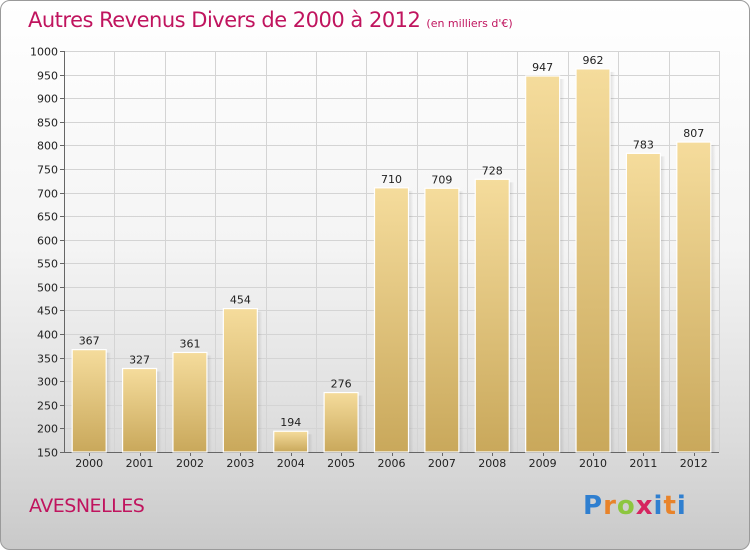  I want to click on bar-value-label: 807, so click(693, 133).